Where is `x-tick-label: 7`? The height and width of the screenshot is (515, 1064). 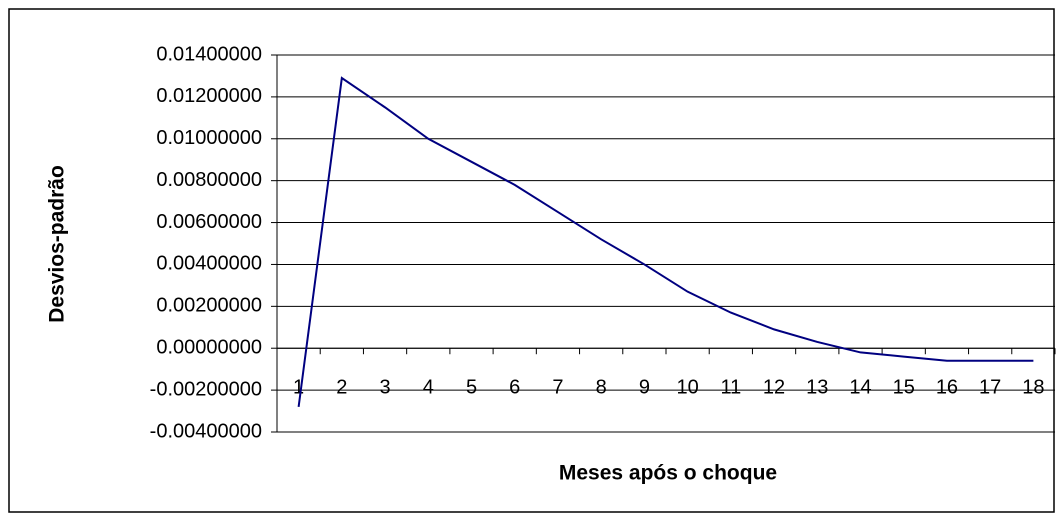
x-tick-label: 7 is located at coordinates (557, 388).